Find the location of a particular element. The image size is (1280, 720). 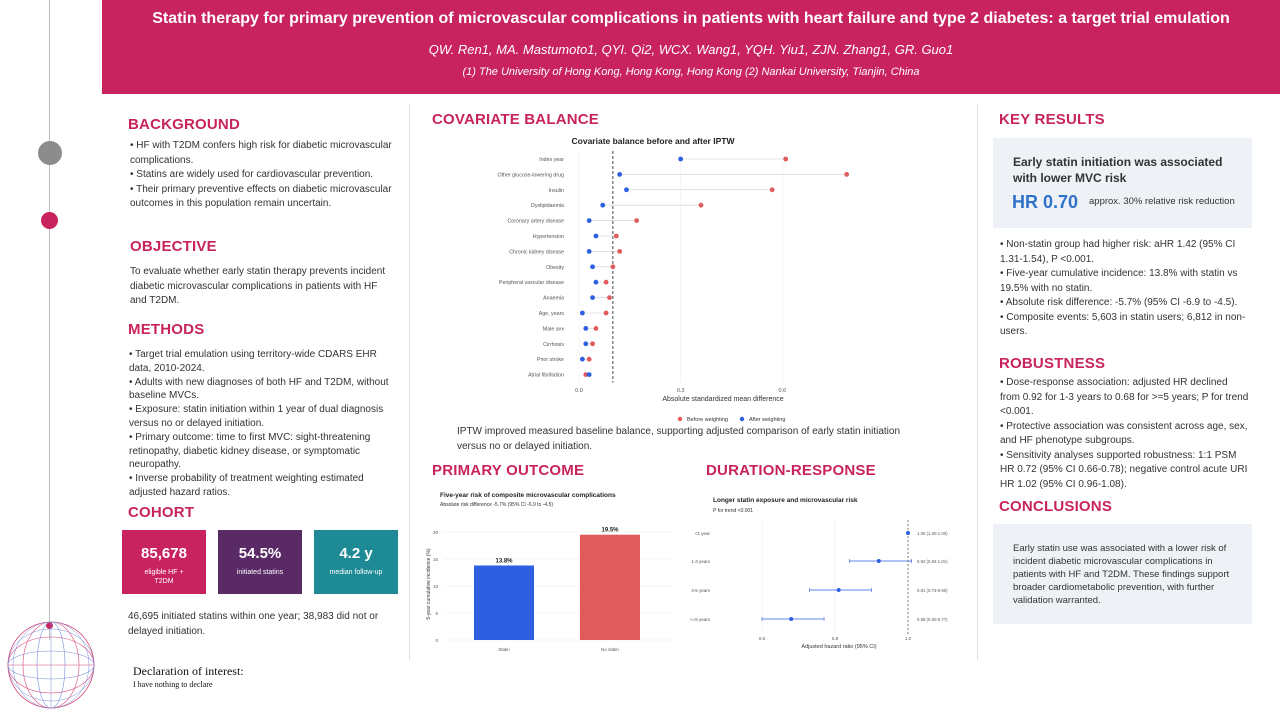

y-tick-label: 15 is located at coordinates (436, 559).